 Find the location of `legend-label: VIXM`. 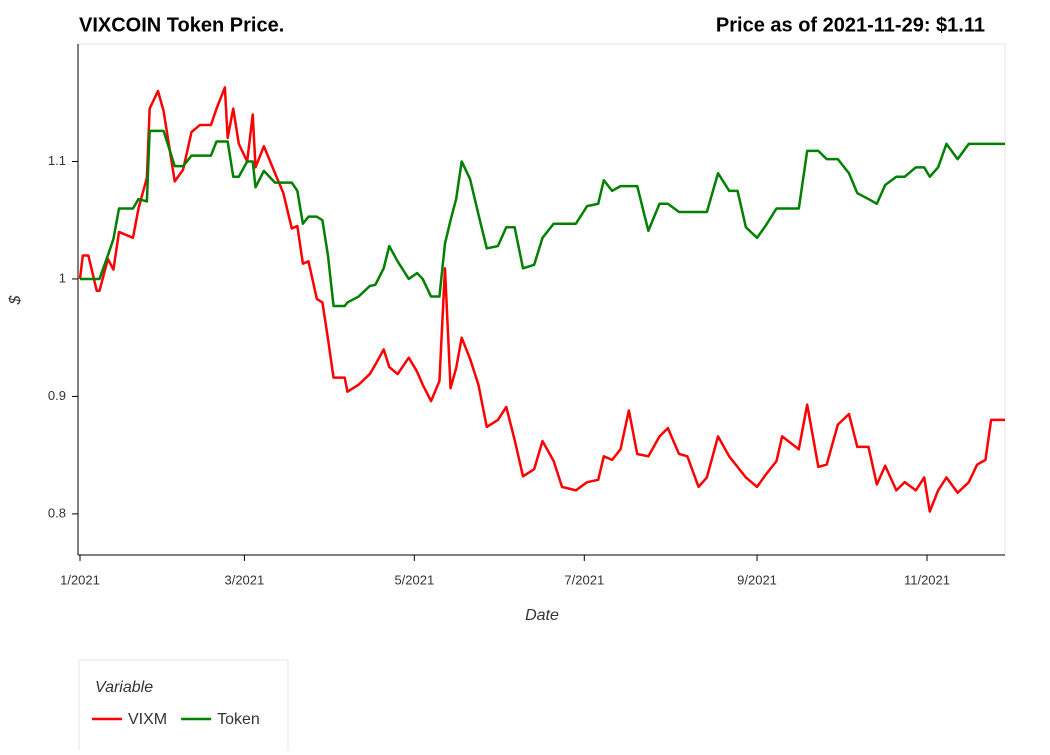

legend-label: VIXM is located at coordinates (147, 719).